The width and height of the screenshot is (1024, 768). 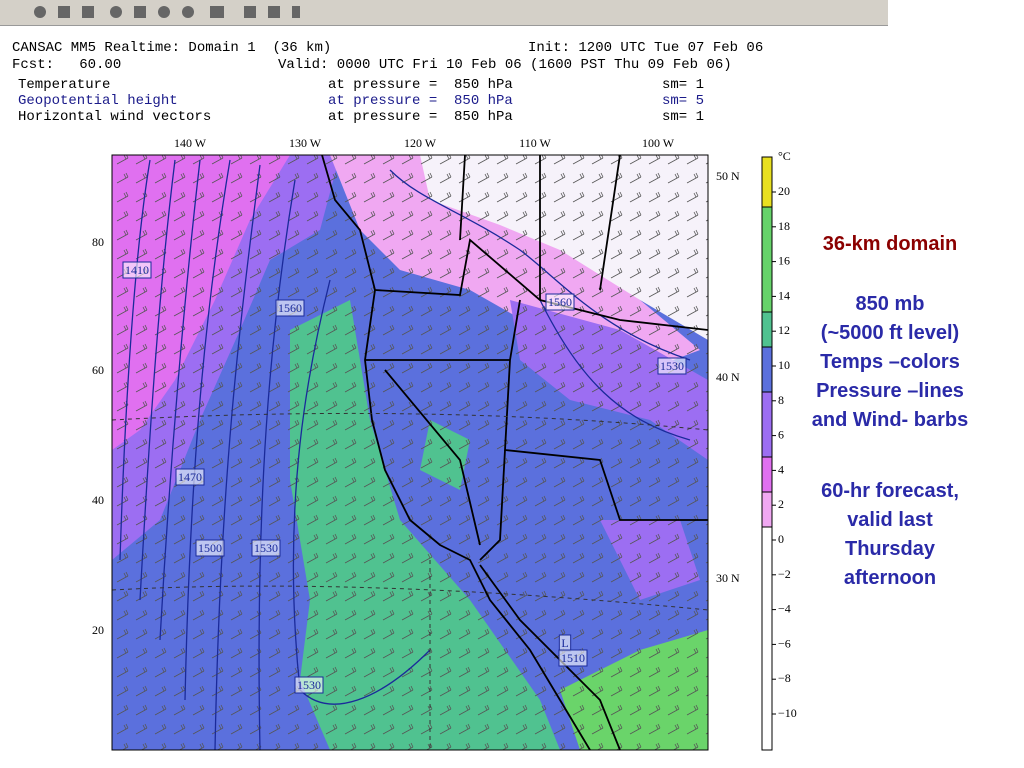 I want to click on colorbar-label: 14, so click(x=784, y=295).